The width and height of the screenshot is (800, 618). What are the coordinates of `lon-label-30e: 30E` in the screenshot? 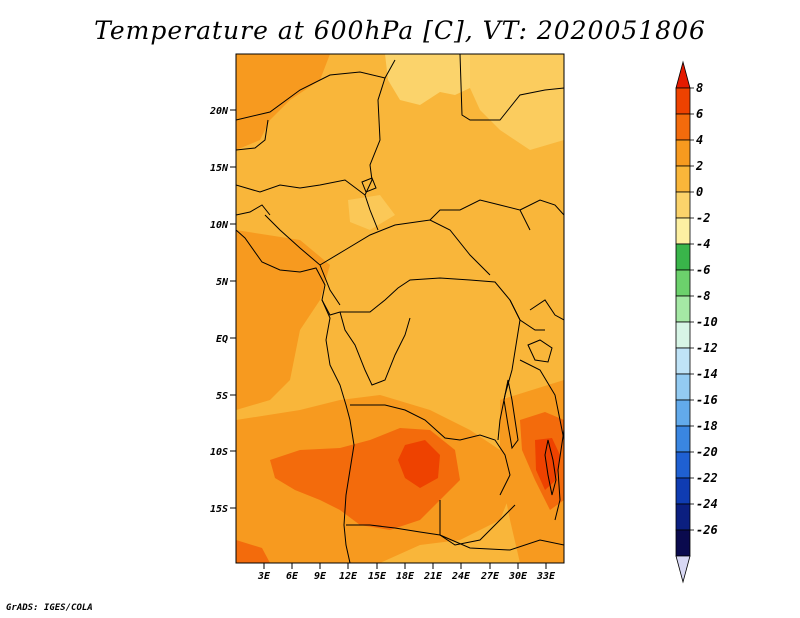 It's located at (518, 576).